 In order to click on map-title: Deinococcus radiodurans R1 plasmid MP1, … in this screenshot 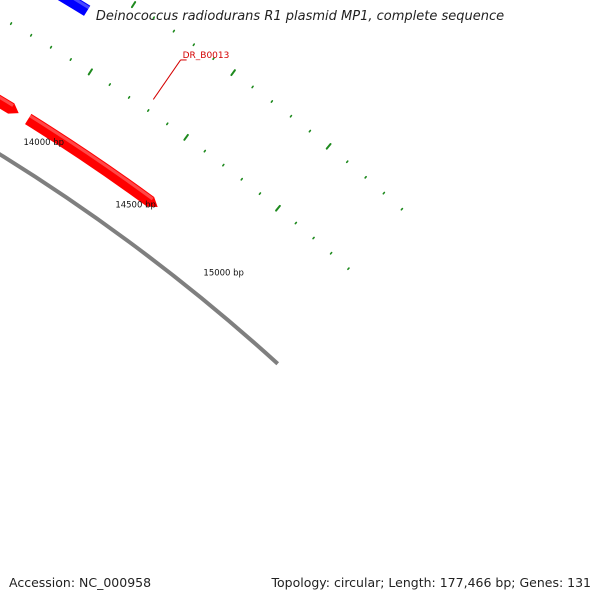, I will do `click(300, 16)`.